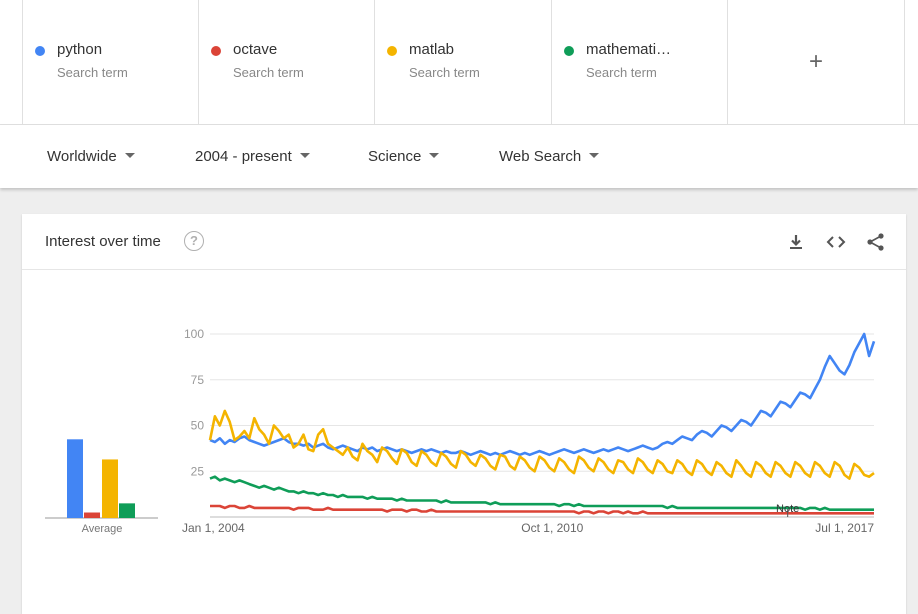  I want to click on embed-code-icon, so click(836, 242).